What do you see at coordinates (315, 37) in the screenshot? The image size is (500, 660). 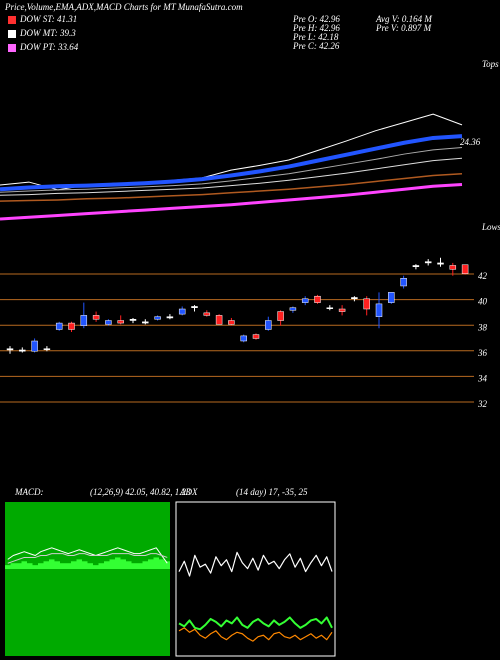 I see `info-text: Pre L: 42.18` at bounding box center [315, 37].